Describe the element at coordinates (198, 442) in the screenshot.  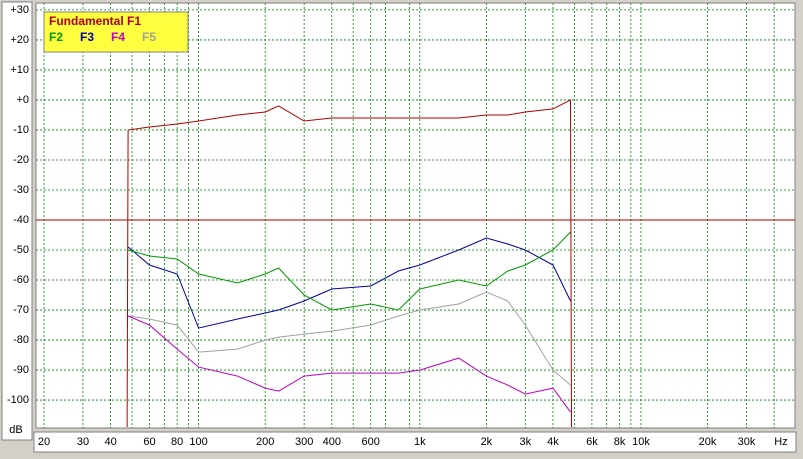
I see `x-tick-label: 100` at that location.